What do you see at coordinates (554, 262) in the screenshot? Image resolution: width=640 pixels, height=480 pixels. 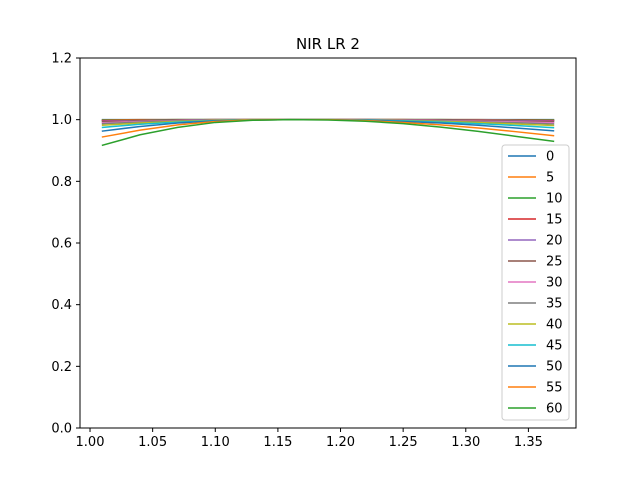 I see `legend-label: 25` at bounding box center [554, 262].